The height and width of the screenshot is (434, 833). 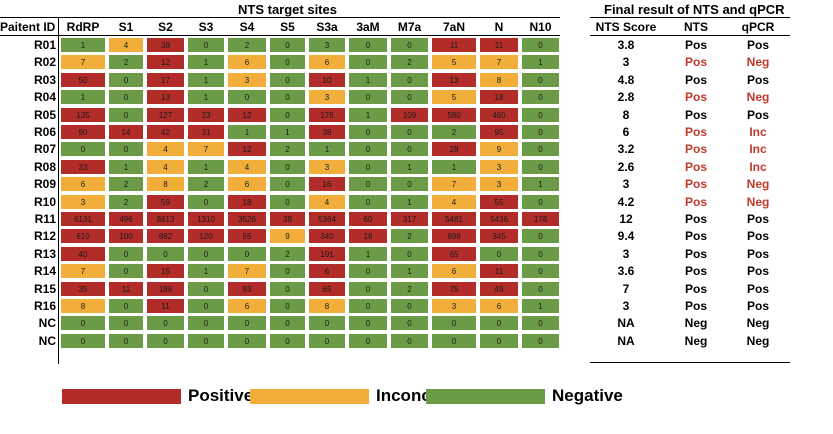 What do you see at coordinates (83, 80) in the screenshot?
I see `heatmap-cell: 50` at bounding box center [83, 80].